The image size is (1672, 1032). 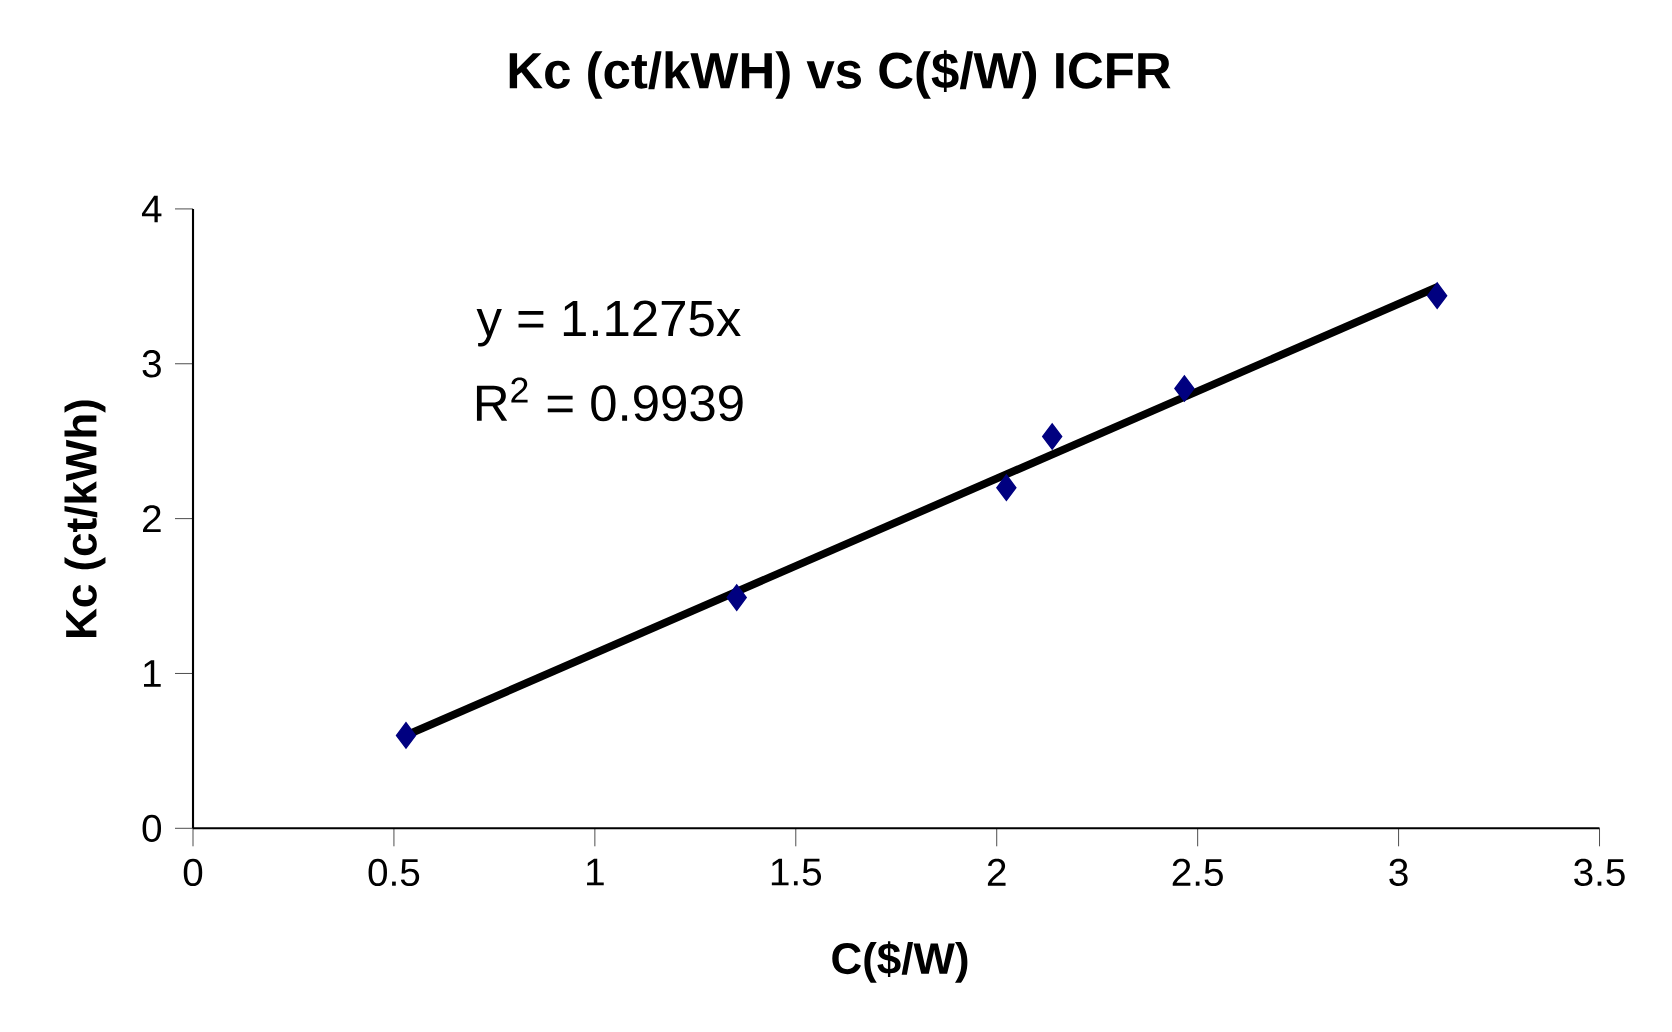 What do you see at coordinates (152, 673) in the screenshot?
I see `y-tick-label: 1` at bounding box center [152, 673].